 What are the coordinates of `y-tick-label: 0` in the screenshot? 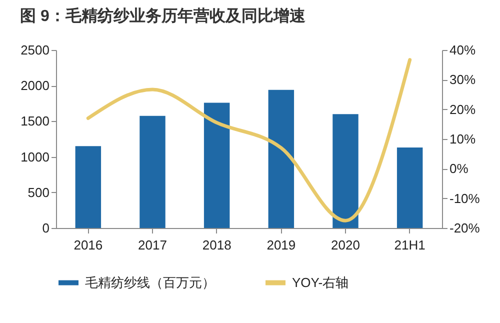 It's located at (46, 228).